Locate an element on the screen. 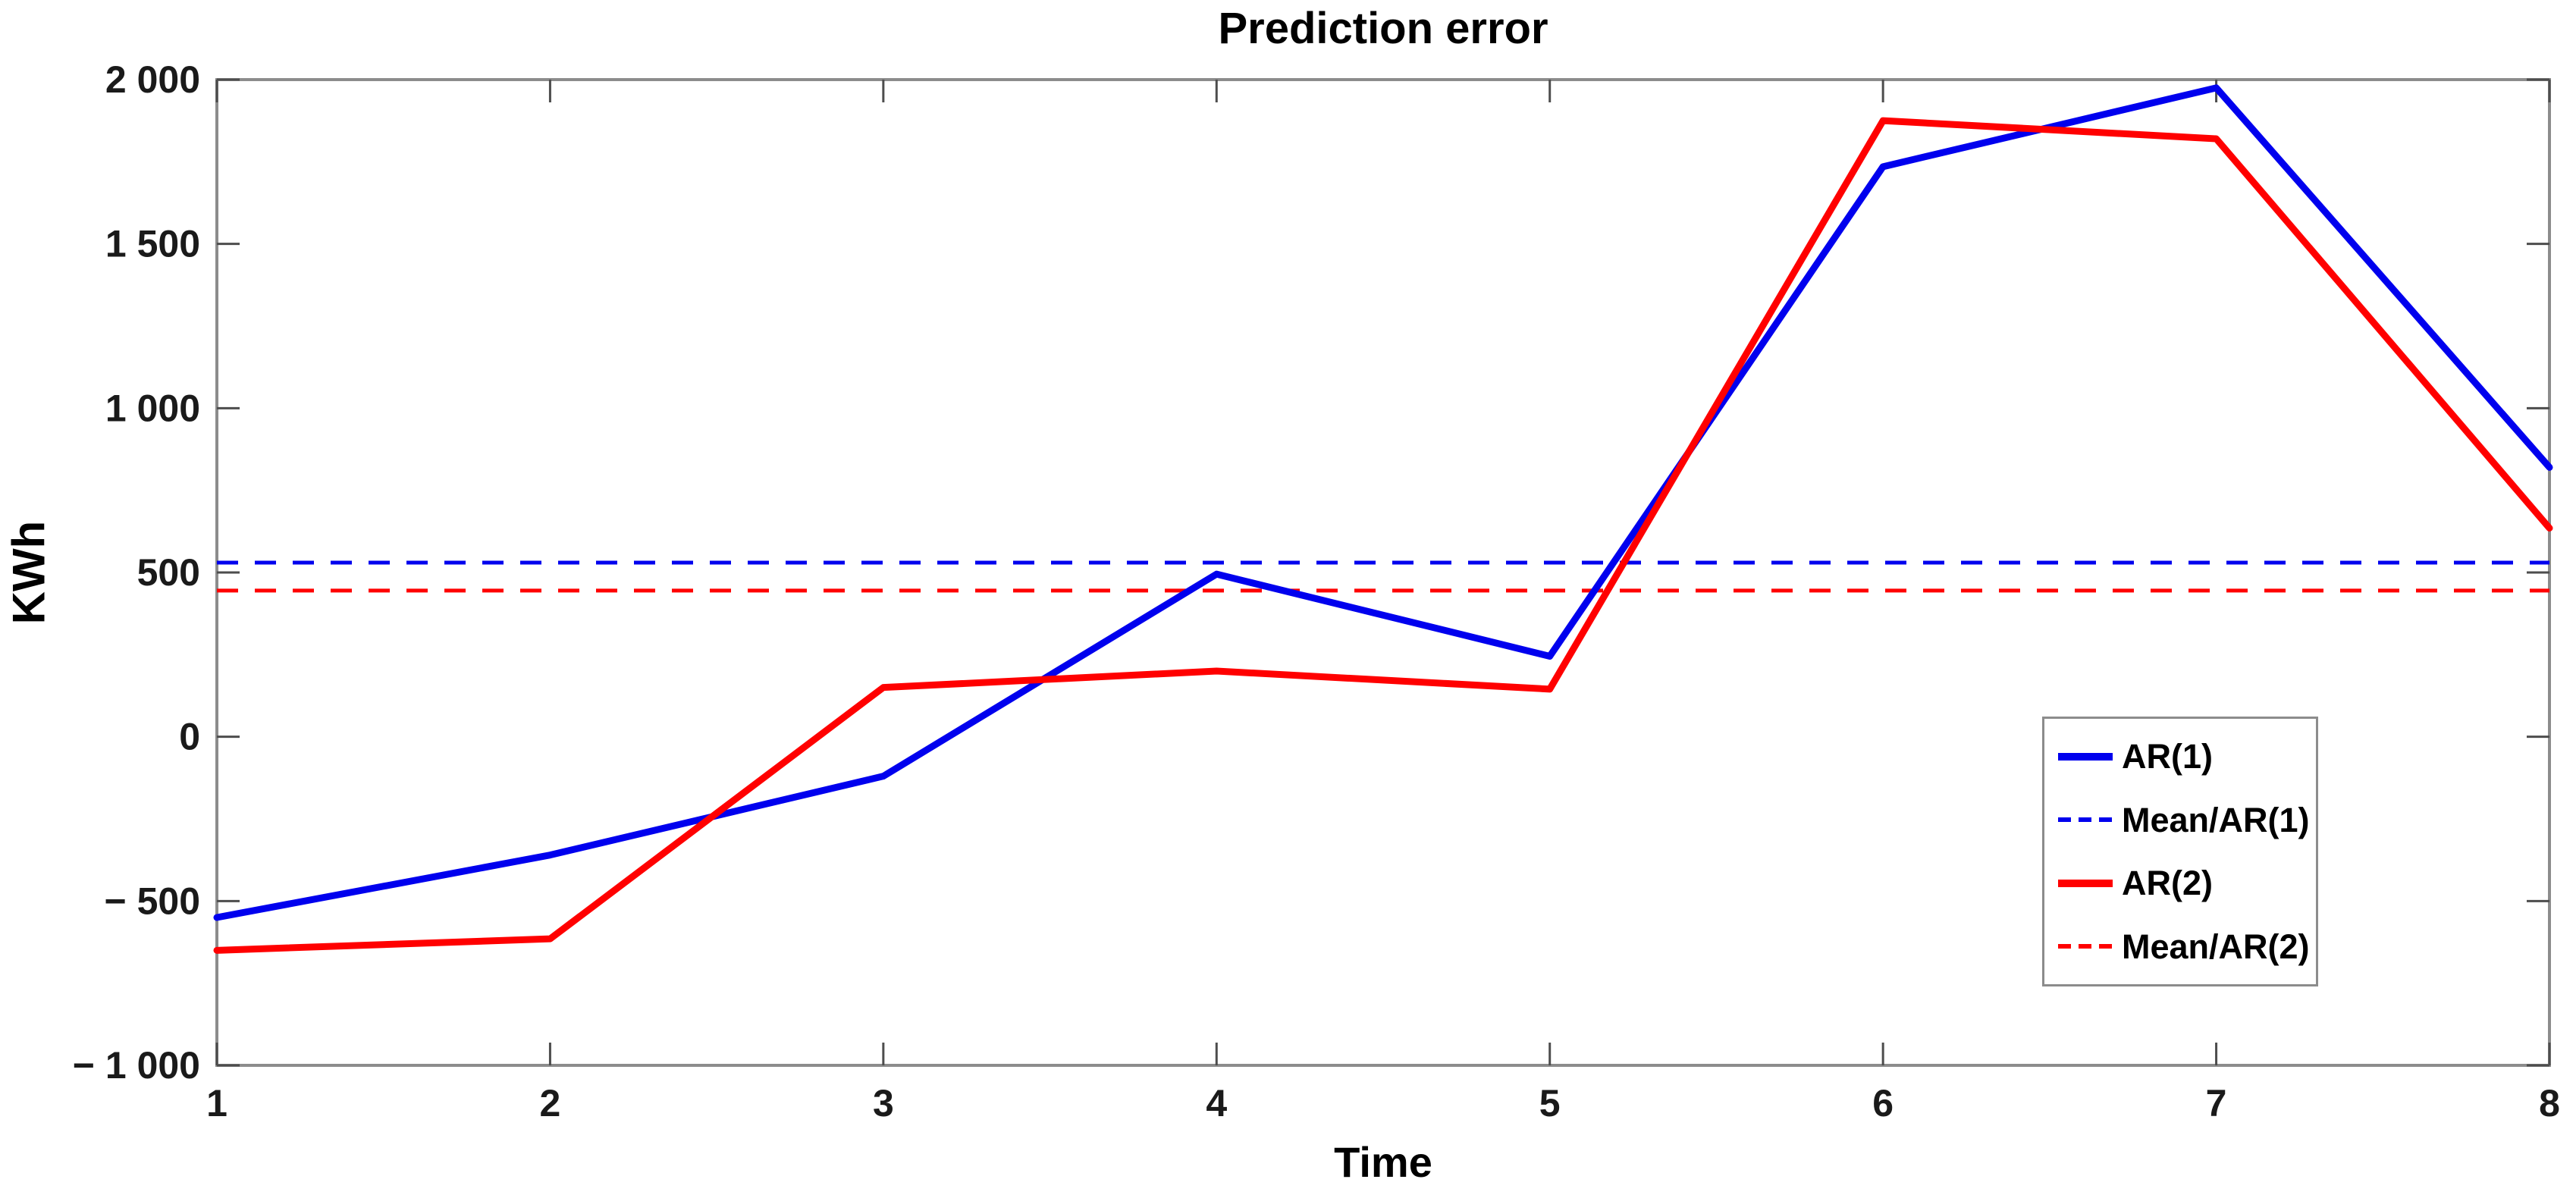 This screenshot has width=2576, height=1195. ar2-dashed-line-sample is located at coordinates (2085, 946).